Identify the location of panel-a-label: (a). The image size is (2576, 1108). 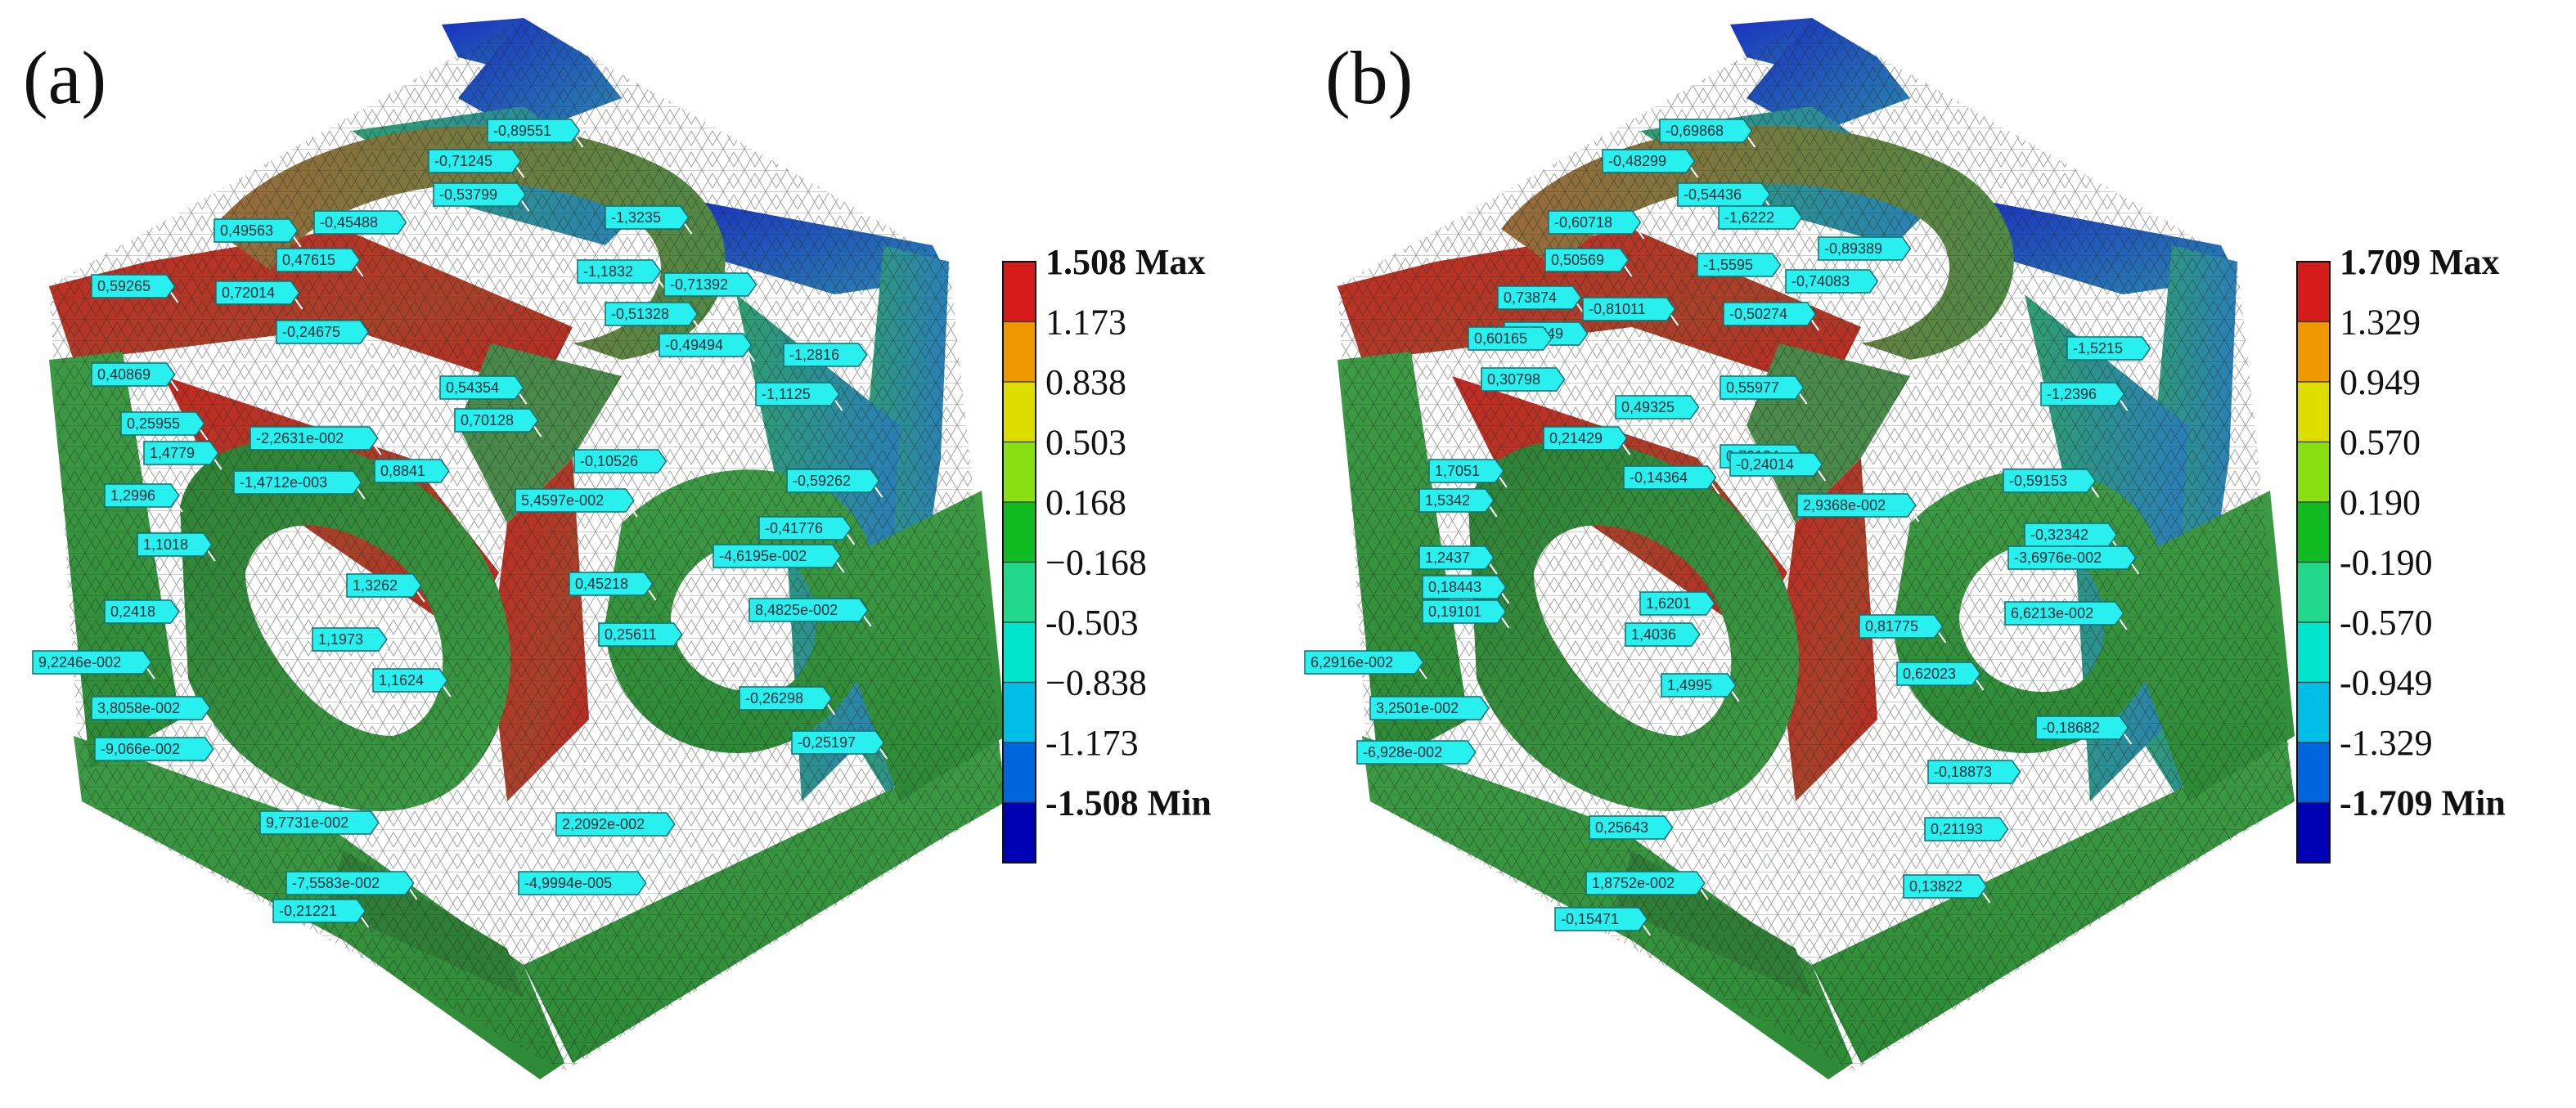
(64, 77).